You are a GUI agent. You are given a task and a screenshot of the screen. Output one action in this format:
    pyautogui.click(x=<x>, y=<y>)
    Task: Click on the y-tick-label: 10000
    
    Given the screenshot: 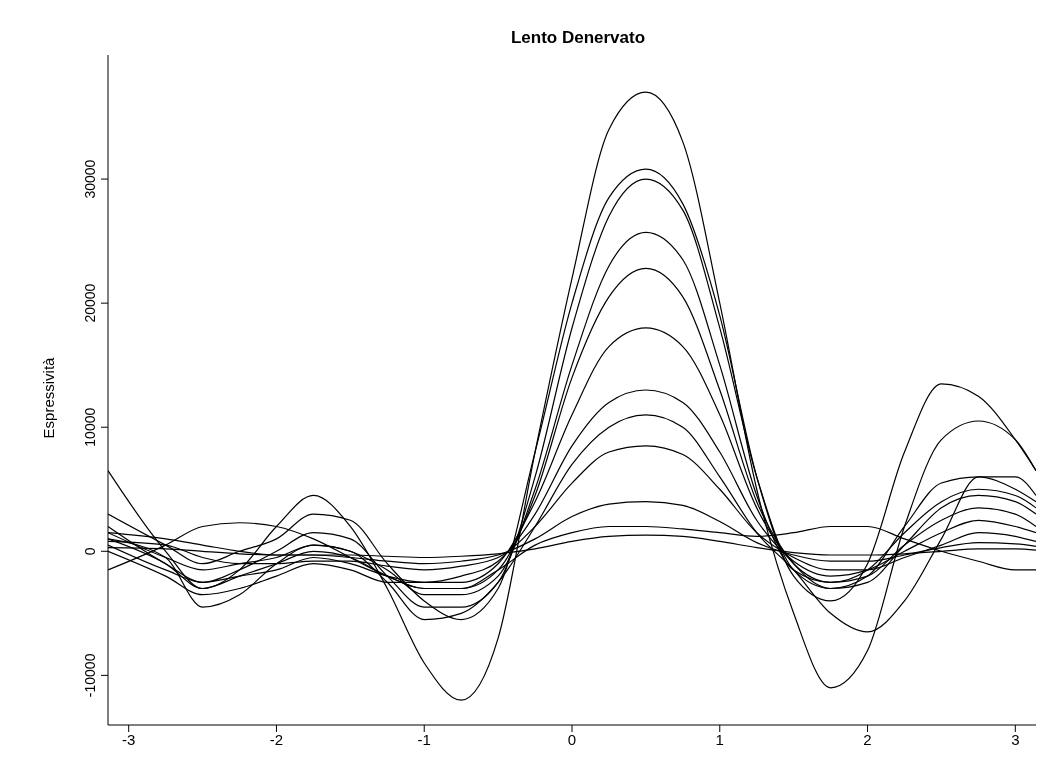 What is the action you would take?
    pyautogui.click(x=90, y=427)
    